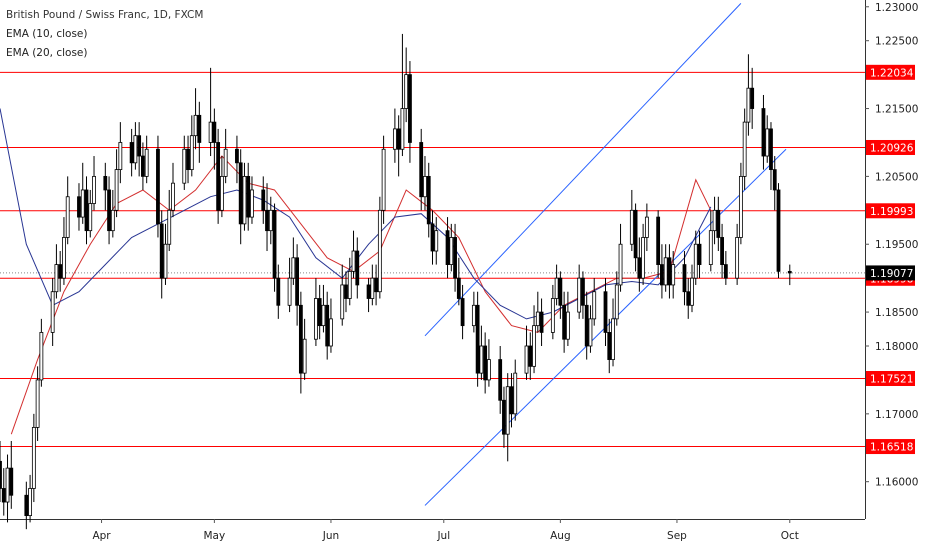 The width and height of the screenshot is (932, 550). What do you see at coordinates (896, 347) in the screenshot?
I see `y-tick-label: 1.18000` at bounding box center [896, 347].